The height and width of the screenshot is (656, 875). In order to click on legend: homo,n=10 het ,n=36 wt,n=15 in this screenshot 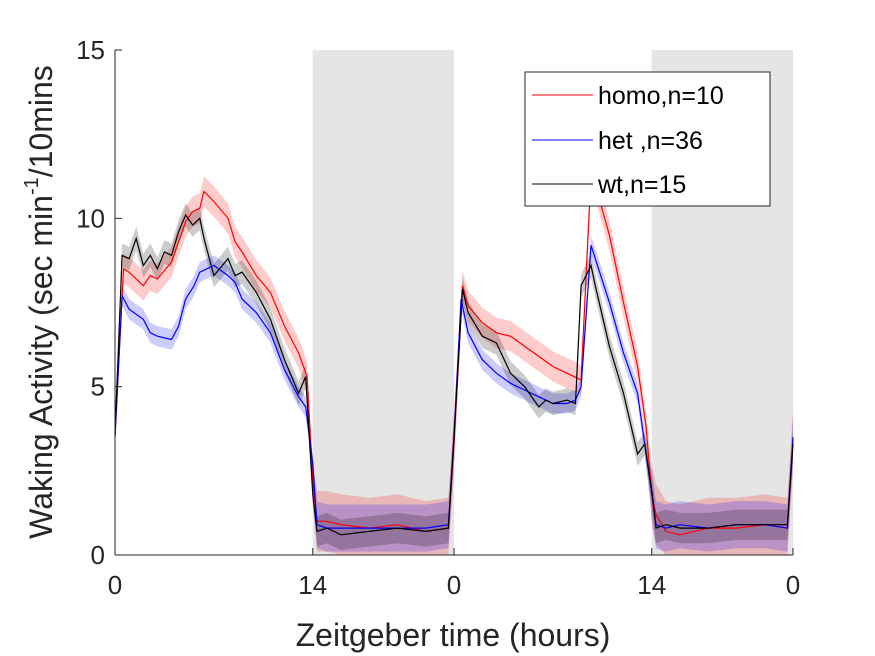, I will do `click(647, 139)`.